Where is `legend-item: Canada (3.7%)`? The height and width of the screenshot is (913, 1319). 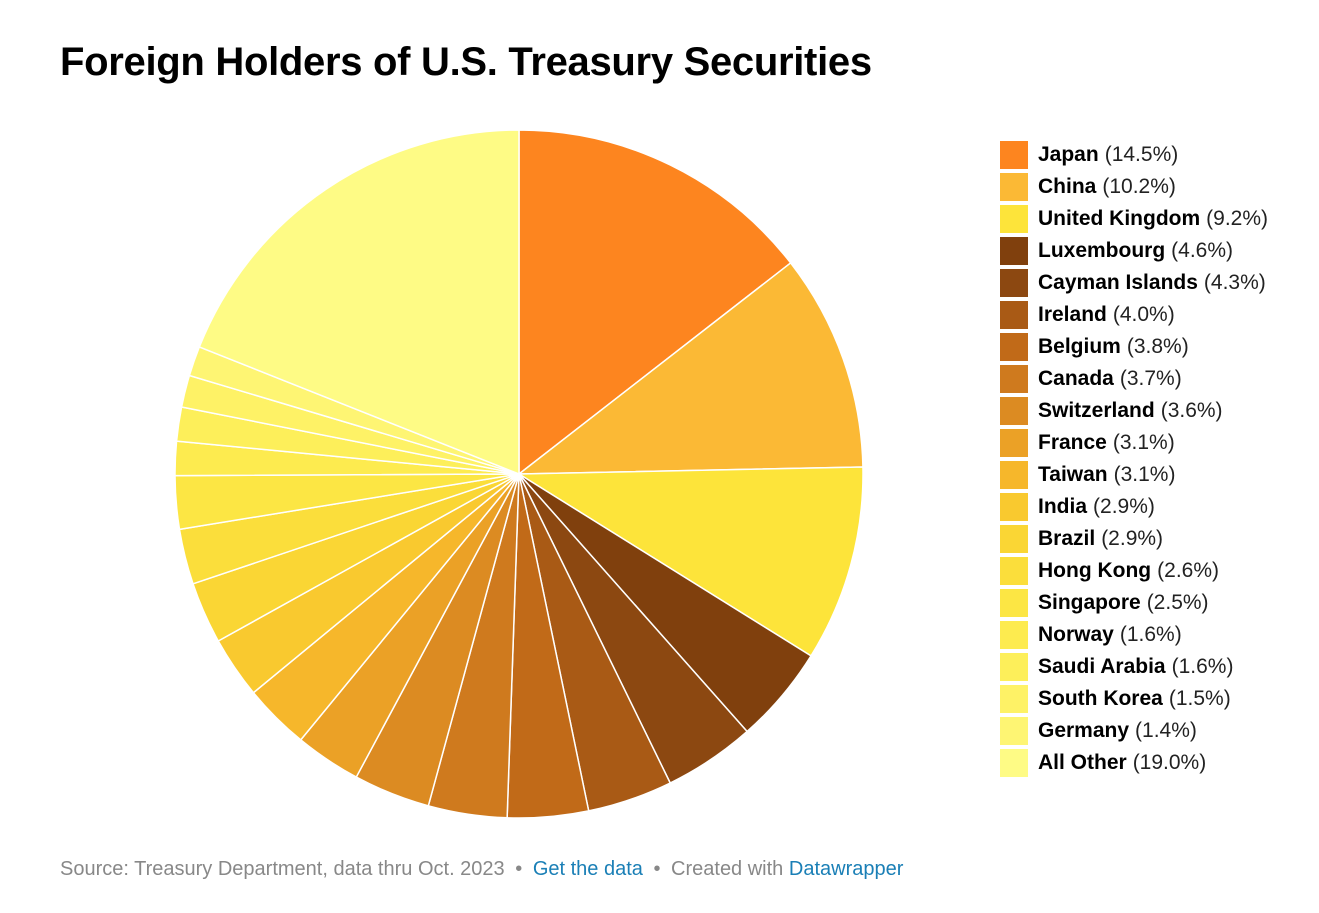
legend-item: Canada (3.7%) is located at coordinates (1134, 379).